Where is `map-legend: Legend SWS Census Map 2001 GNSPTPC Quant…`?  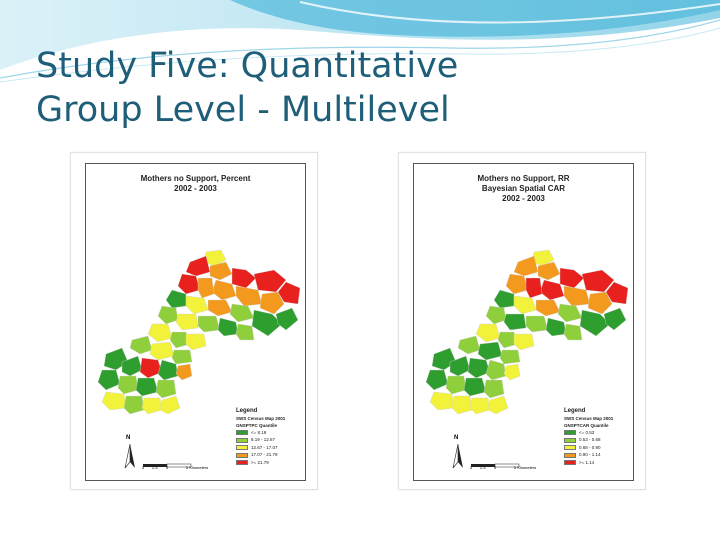
map-legend: Legend SWS Census Map 2001 GNSPTPC Quant… is located at coordinates (271, 437).